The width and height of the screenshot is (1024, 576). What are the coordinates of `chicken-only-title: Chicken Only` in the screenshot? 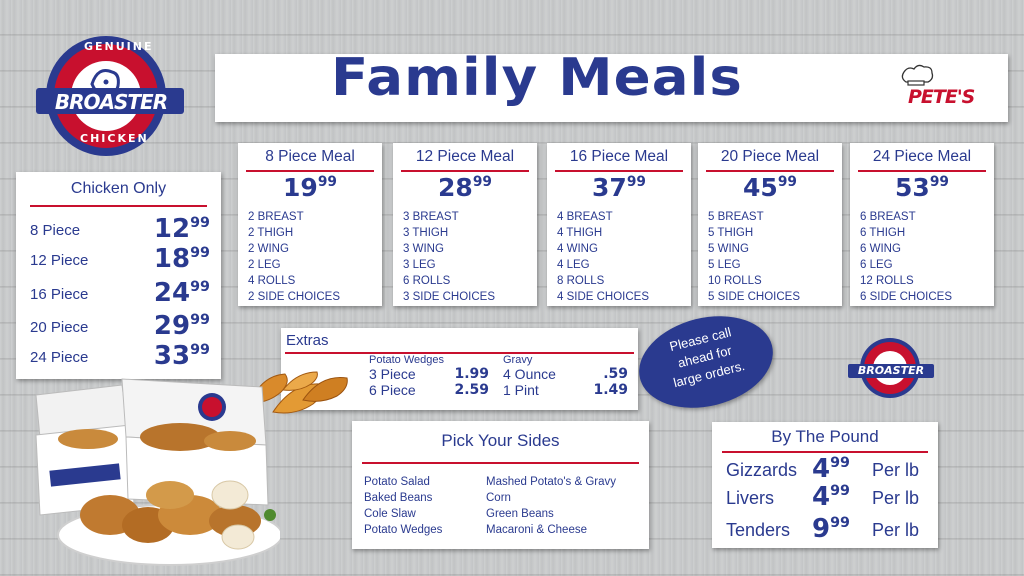 It's located at (118, 188).